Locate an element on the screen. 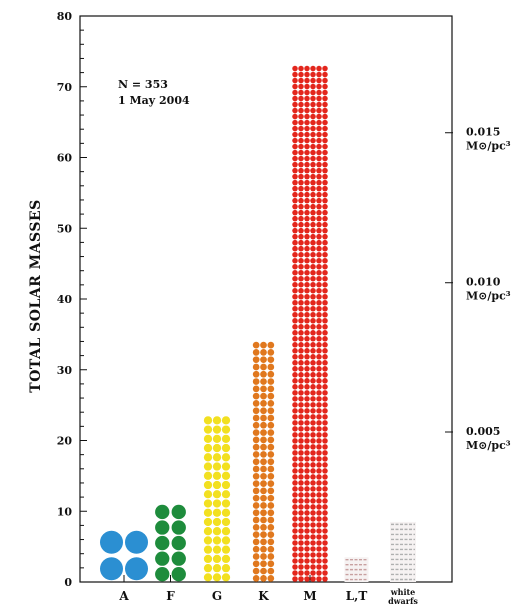 Image resolution: width=525 pixels, height=611 pixels. y-tick-label: 0 is located at coordinates (68, 582).